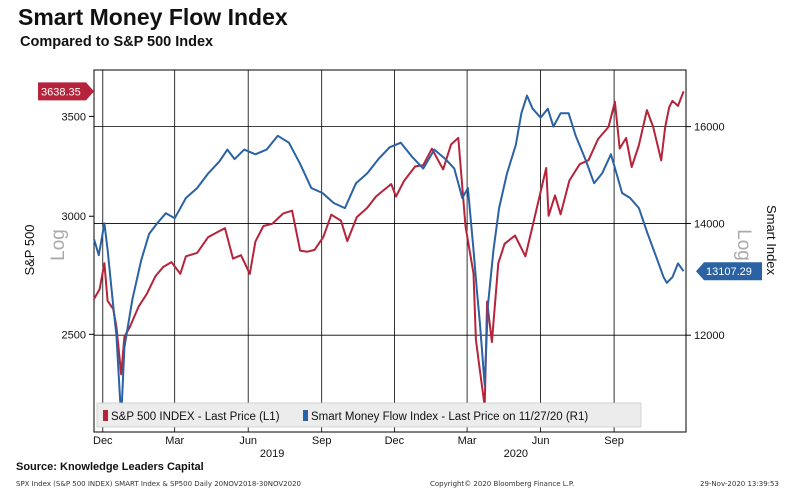 This screenshot has width=800, height=495. I want to click on legend-box, so click(369, 415).